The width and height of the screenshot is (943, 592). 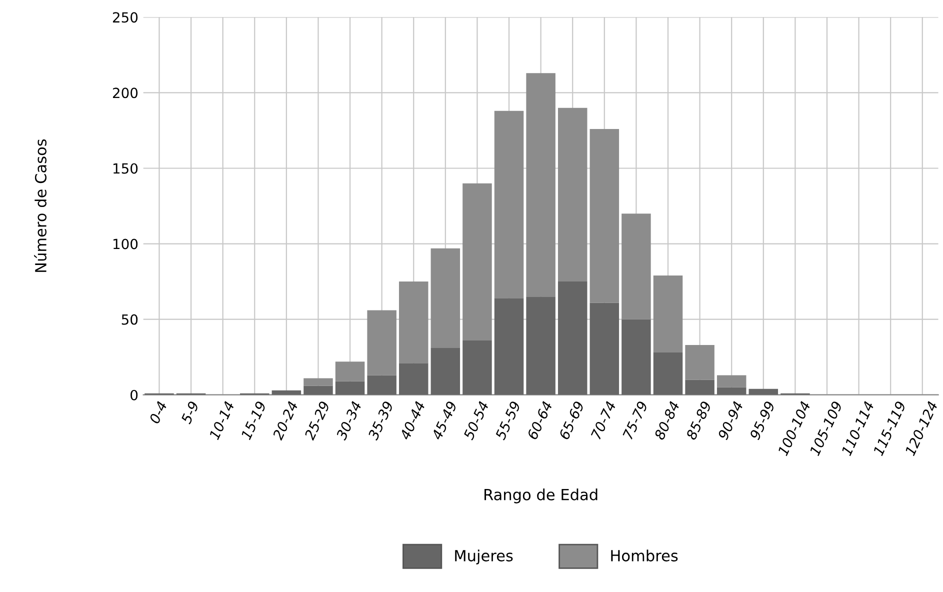 I want to click on y-tick-label: 250, so click(x=125, y=17).